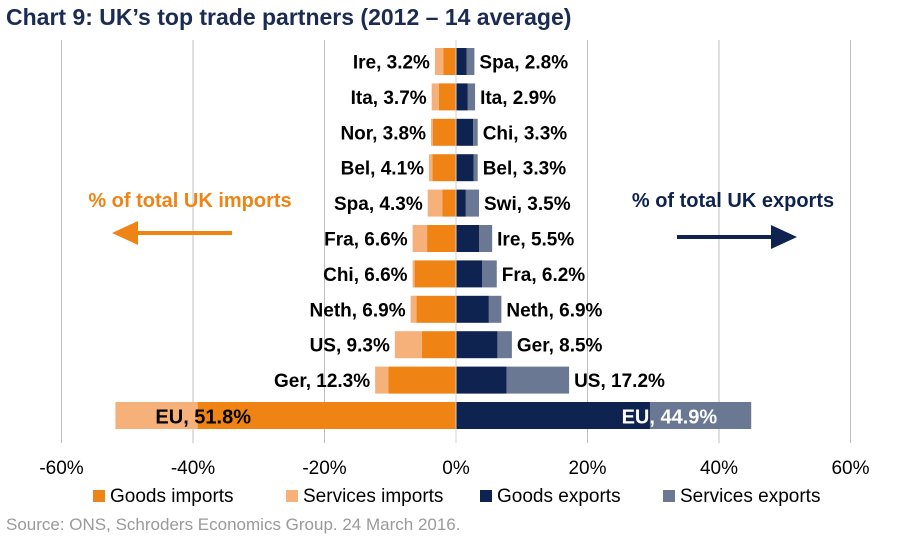 This screenshot has height=541, width=924. I want to click on data-label-export: Ger, 8.5%, so click(560, 346).